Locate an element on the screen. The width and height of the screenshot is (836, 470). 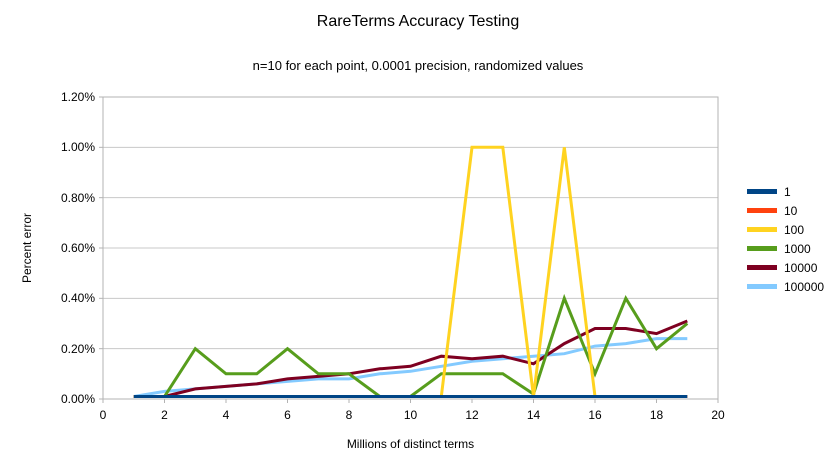
legend: 1 10 100 1000 10000 100000 is located at coordinates (785, 239).